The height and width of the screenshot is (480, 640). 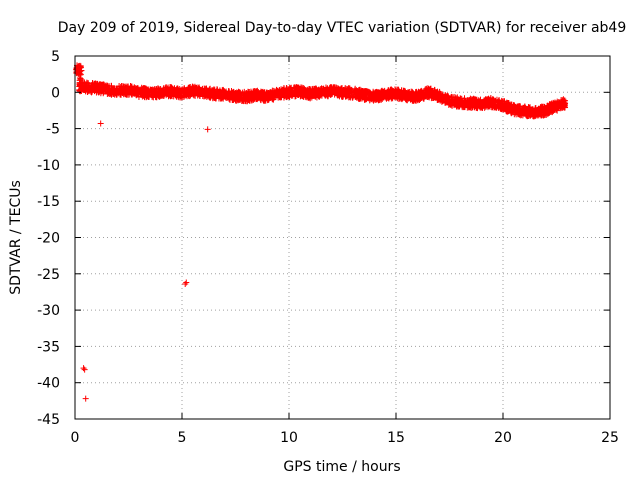 What do you see at coordinates (16, 237) in the screenshot?
I see `y-axis-label: SDTVAR / TECUs` at bounding box center [16, 237].